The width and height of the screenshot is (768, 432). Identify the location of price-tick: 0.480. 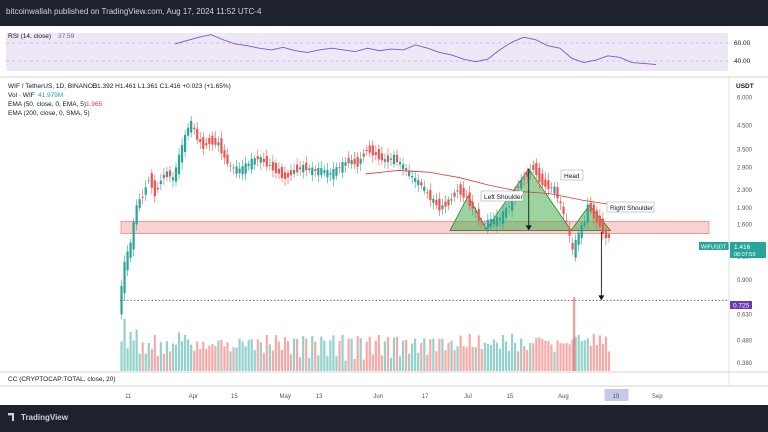
(745, 341).